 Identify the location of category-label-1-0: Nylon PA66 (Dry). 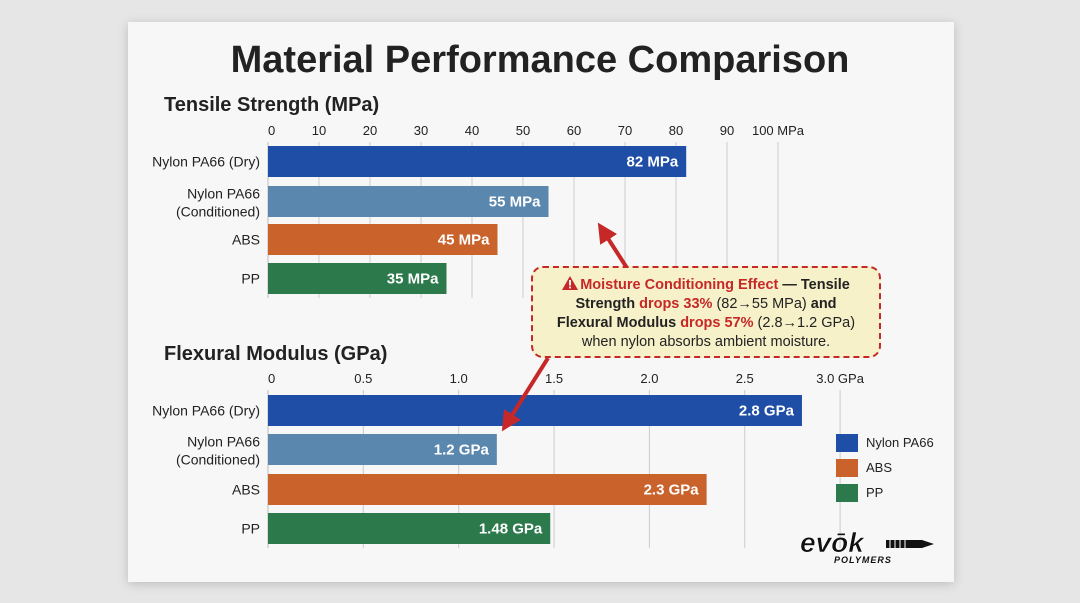
(206, 411).